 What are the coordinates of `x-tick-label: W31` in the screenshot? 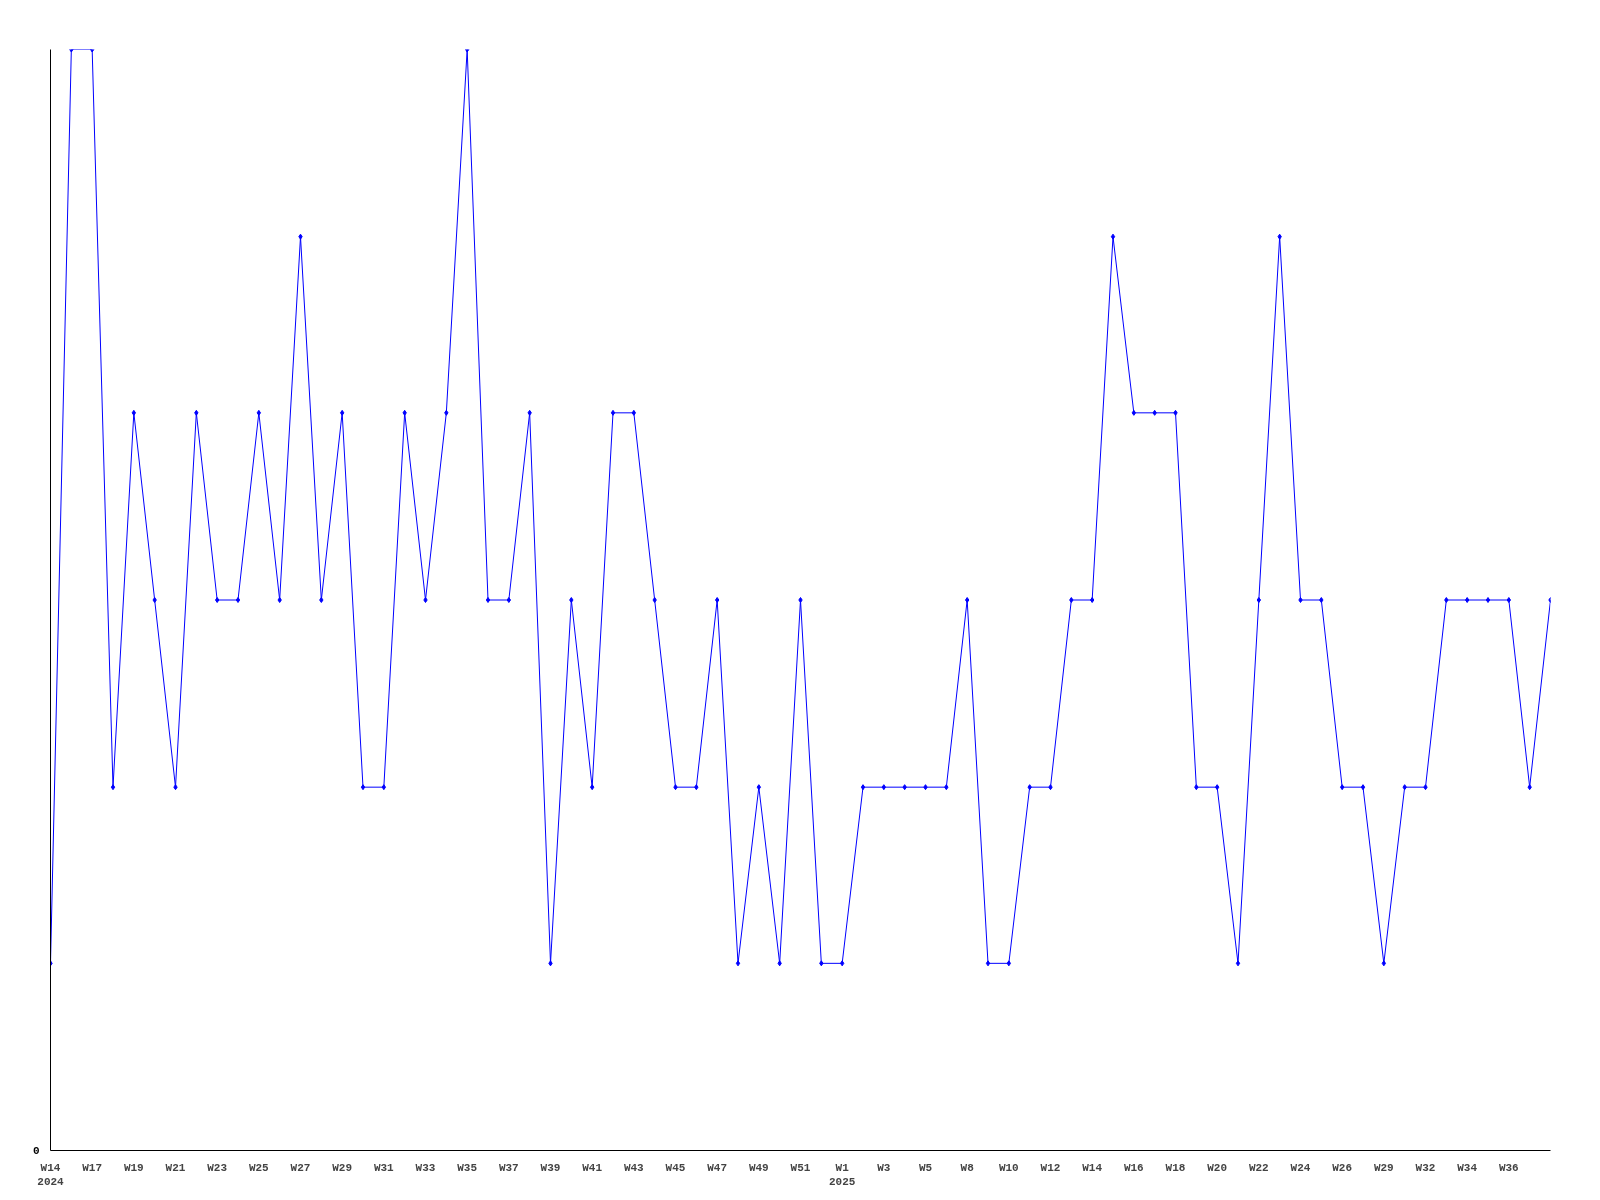 It's located at (384, 1167).